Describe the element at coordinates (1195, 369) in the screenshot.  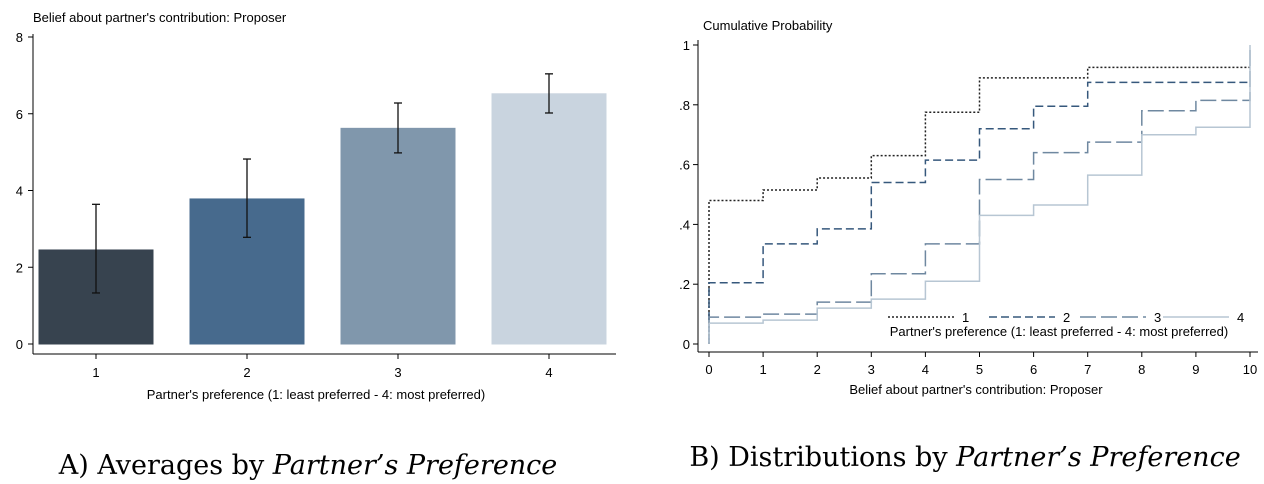
I see `panel-b-x-tick-label: 9` at that location.